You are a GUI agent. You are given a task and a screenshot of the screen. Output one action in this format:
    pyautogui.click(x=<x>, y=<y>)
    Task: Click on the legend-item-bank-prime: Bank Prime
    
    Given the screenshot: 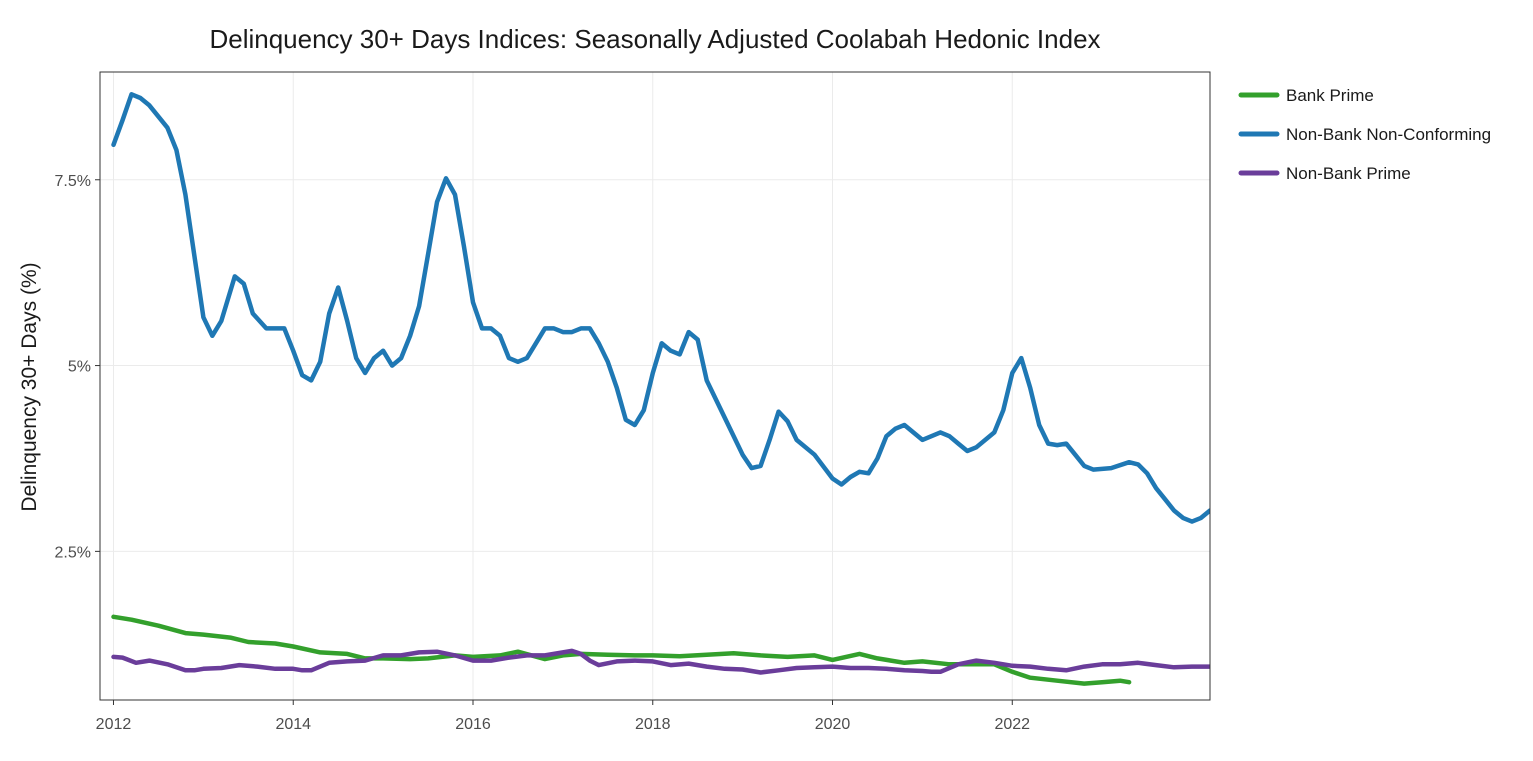 What is the action you would take?
    pyautogui.click(x=1306, y=95)
    